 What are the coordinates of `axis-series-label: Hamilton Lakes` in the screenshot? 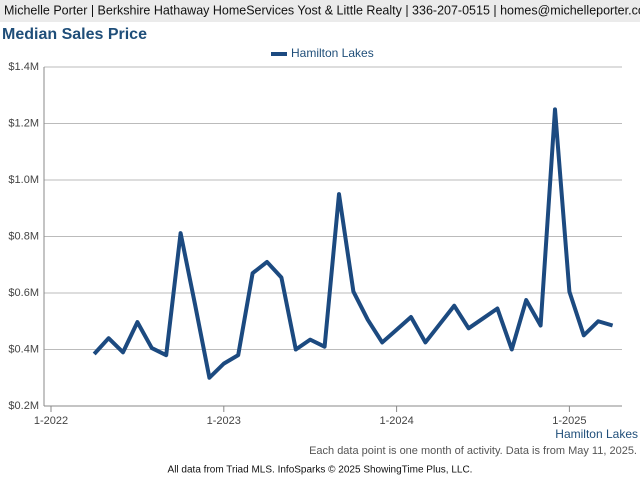 It's located at (596, 434).